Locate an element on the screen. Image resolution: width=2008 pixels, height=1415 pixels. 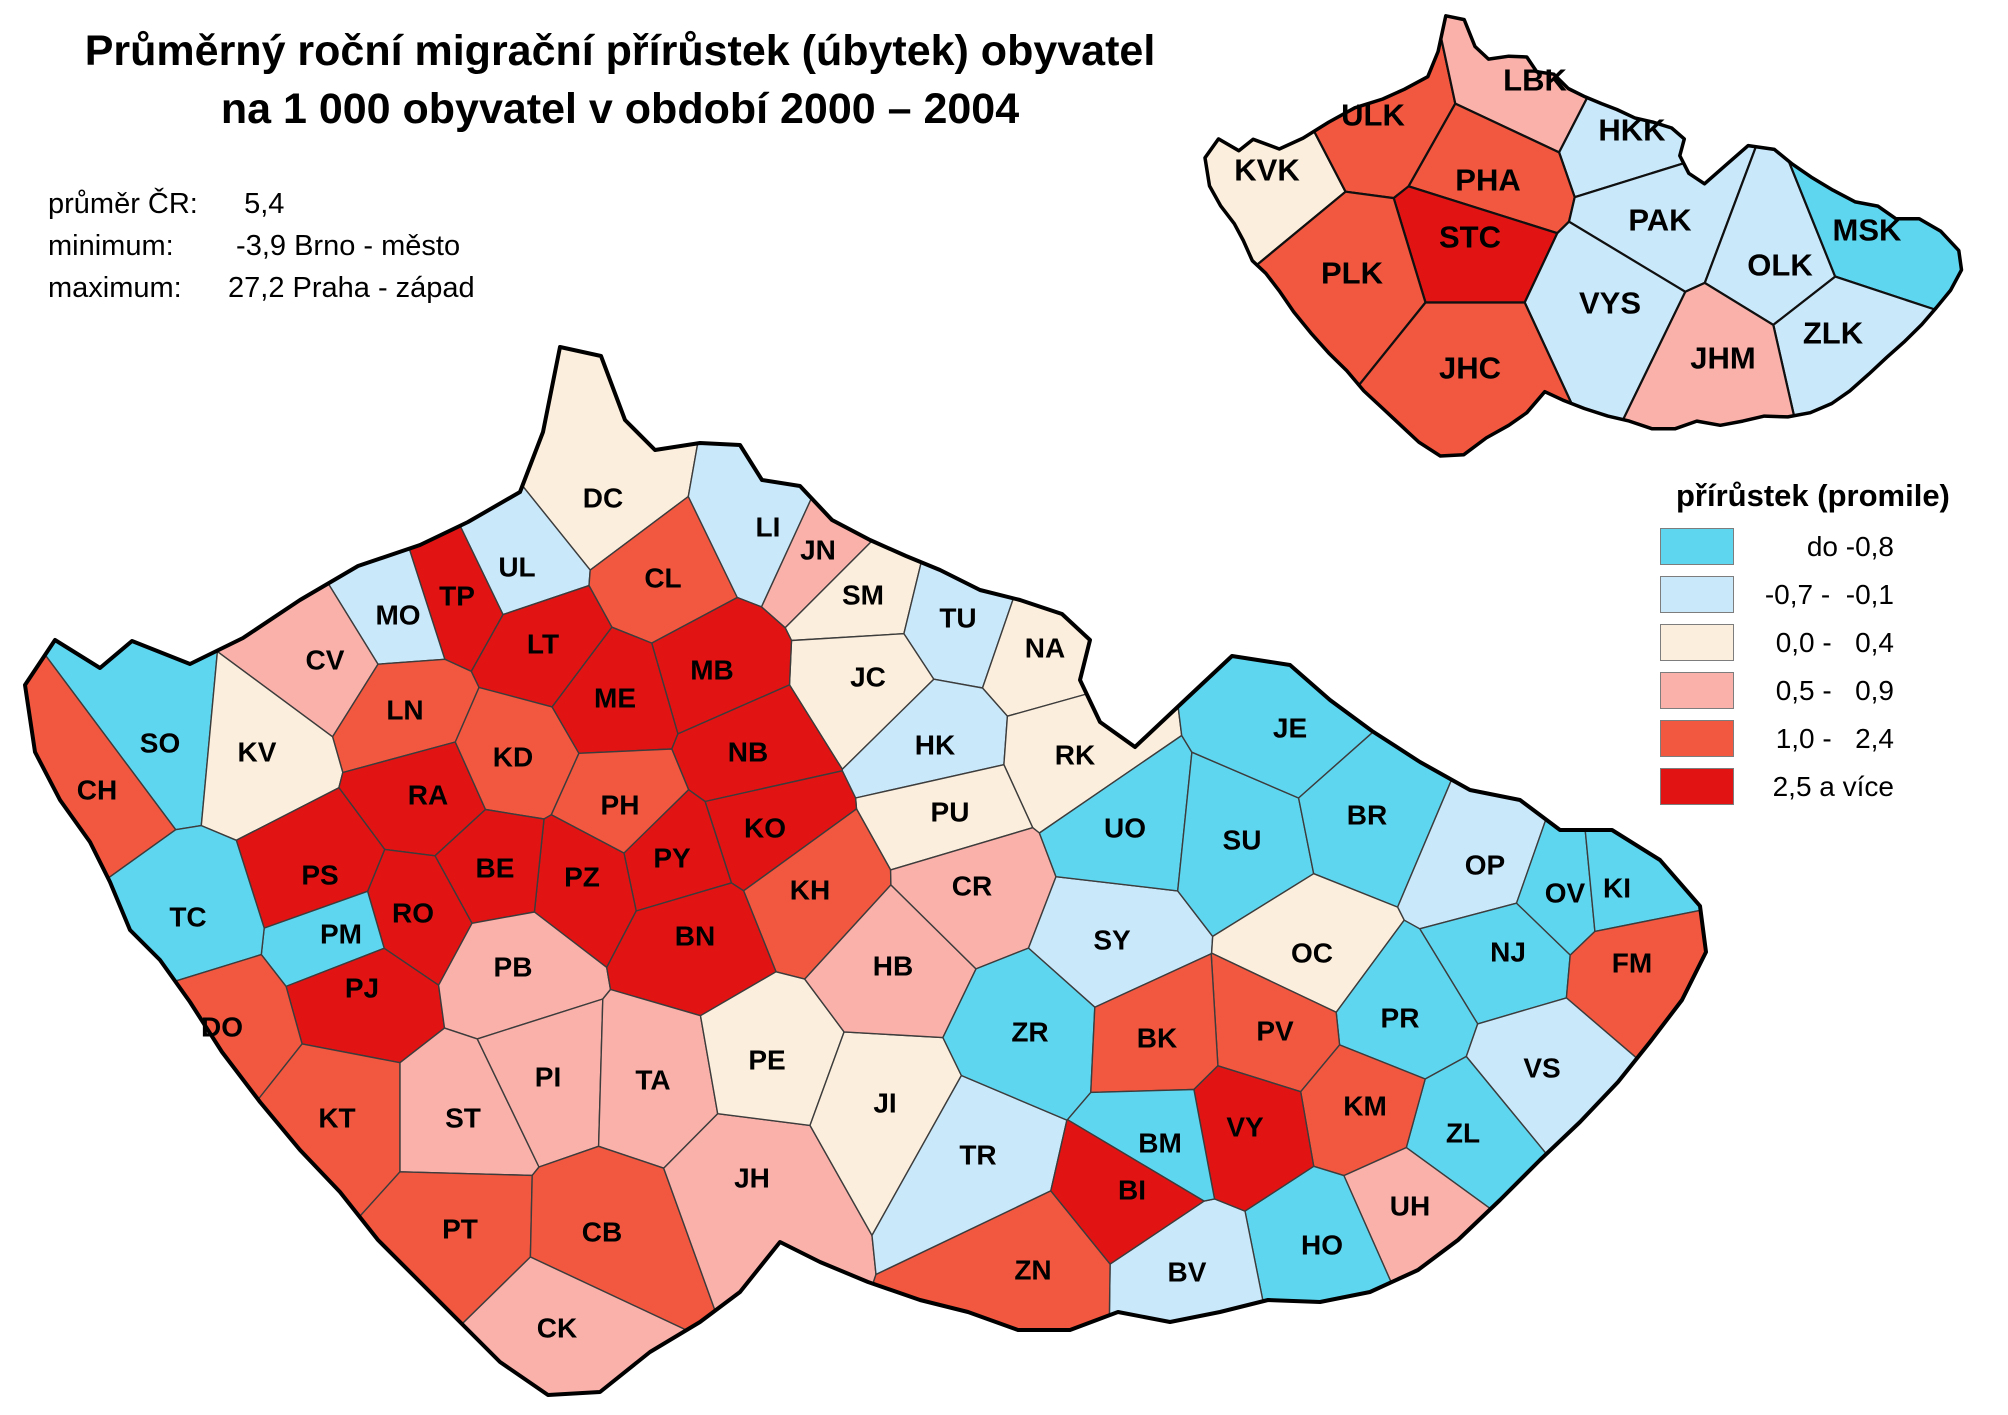
district-label-ZR: ZR is located at coordinates (1029, 1032).